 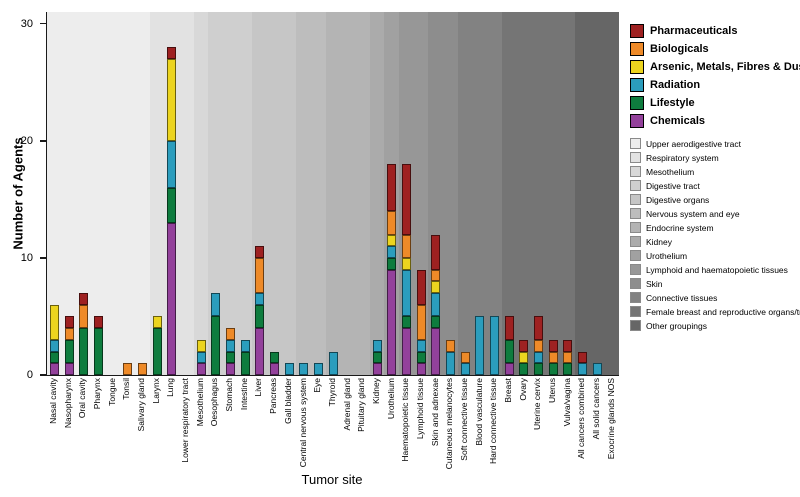 I want to click on legend-item-arsenic-metals-fibres-dusts: Arsenic, Metals, Fibres & Dusts, so click(x=715, y=67).